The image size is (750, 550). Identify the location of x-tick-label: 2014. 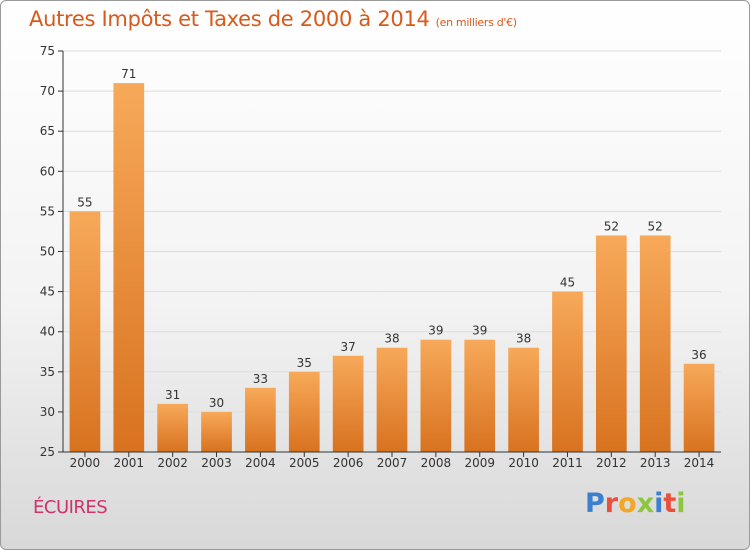
(699, 463).